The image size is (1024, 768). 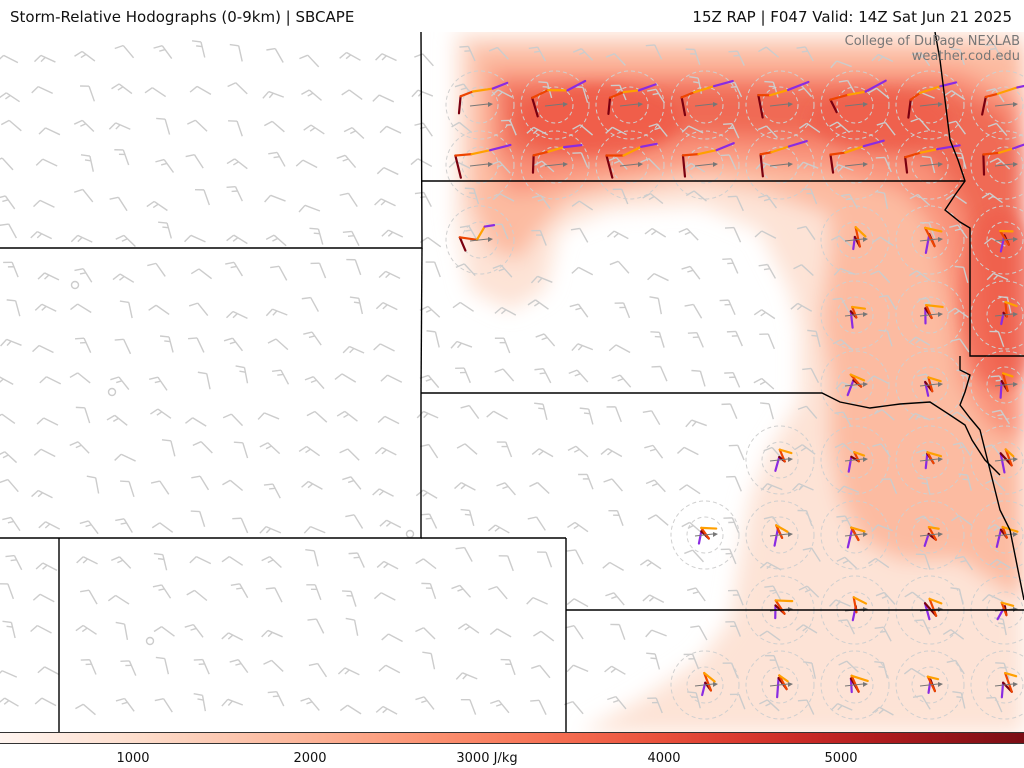 I want to click on cape-max-east, so click(x=880, y=120).